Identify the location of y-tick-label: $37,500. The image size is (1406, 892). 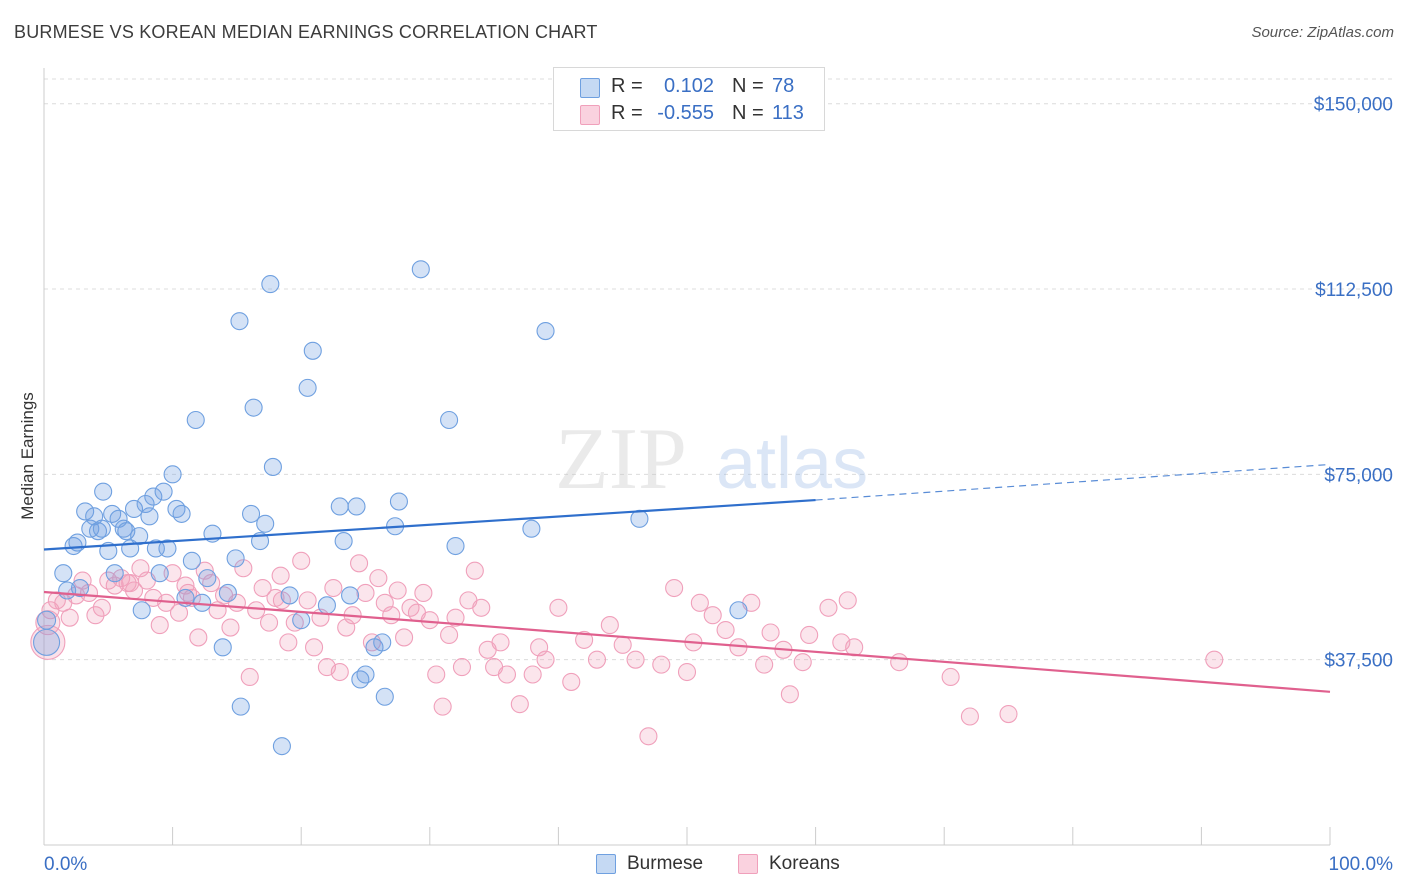
(1358, 661).